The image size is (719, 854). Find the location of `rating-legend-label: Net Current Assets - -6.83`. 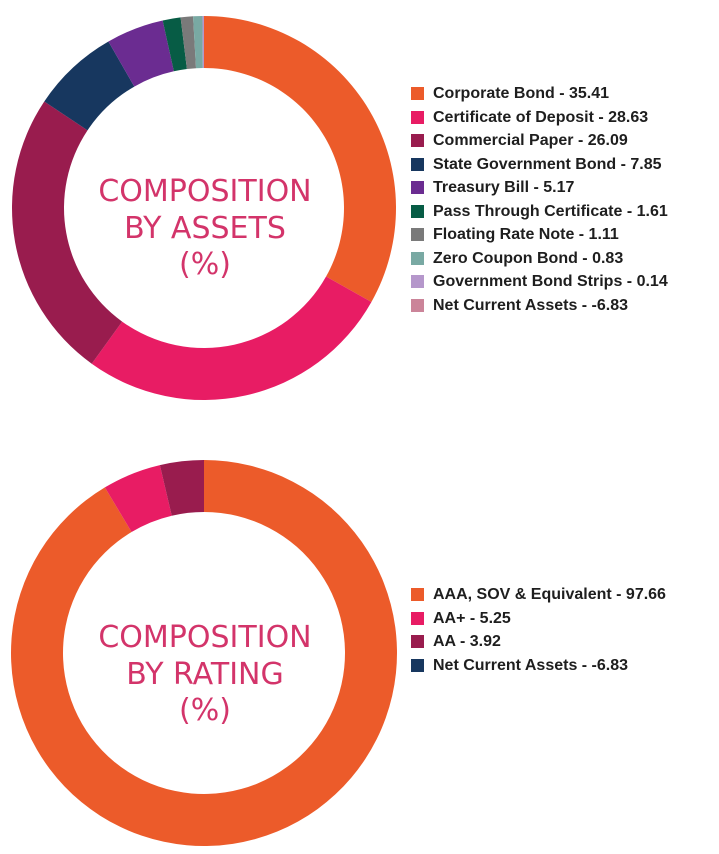

rating-legend-label: Net Current Assets - -6.83 is located at coordinates (531, 665).